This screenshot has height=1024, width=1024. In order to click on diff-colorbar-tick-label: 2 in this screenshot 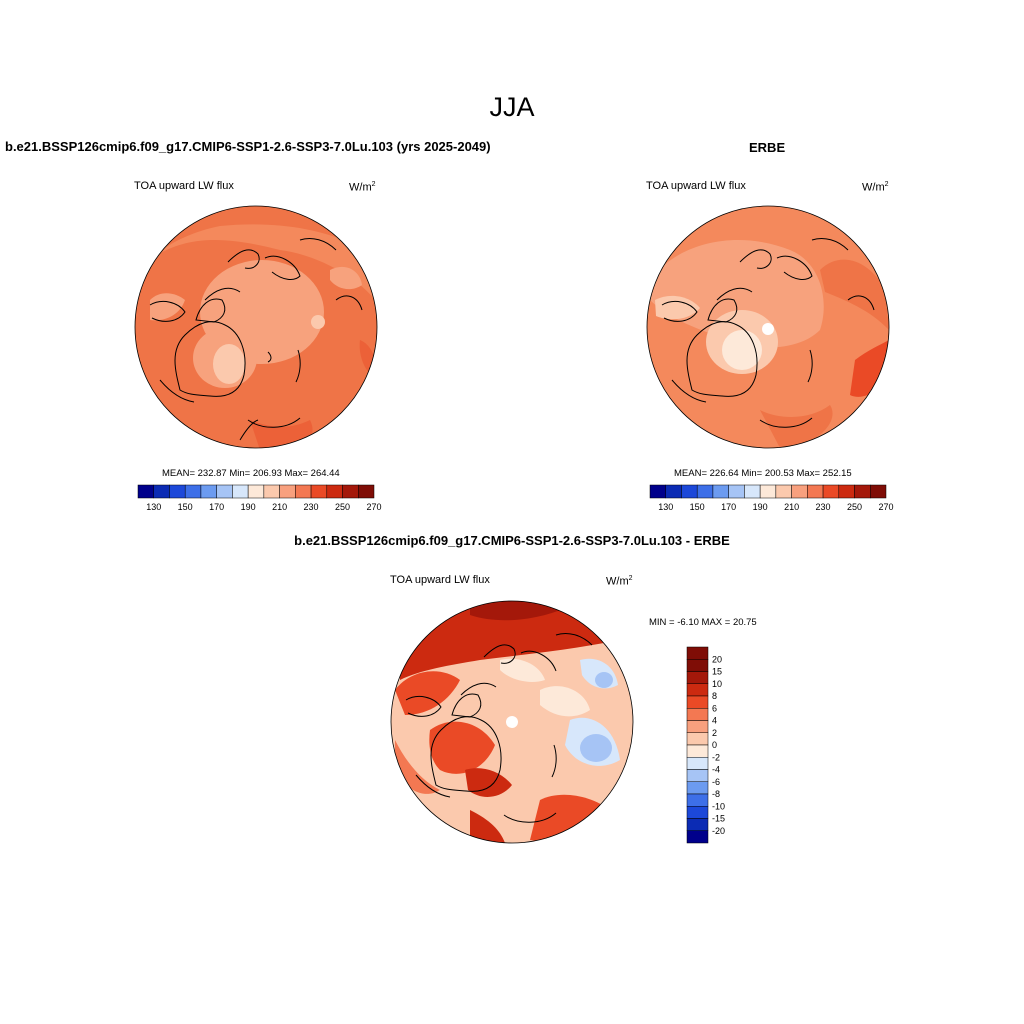, I will do `click(714, 733)`.